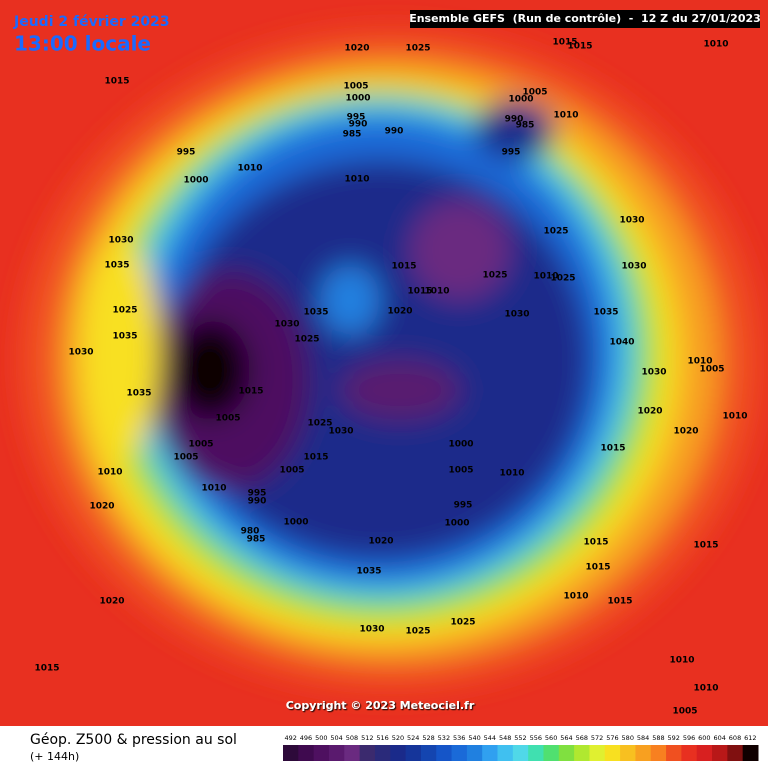  Describe the element at coordinates (91, 22) in the screenshot. I see `date: Jeudi 2 février 2023` at that location.